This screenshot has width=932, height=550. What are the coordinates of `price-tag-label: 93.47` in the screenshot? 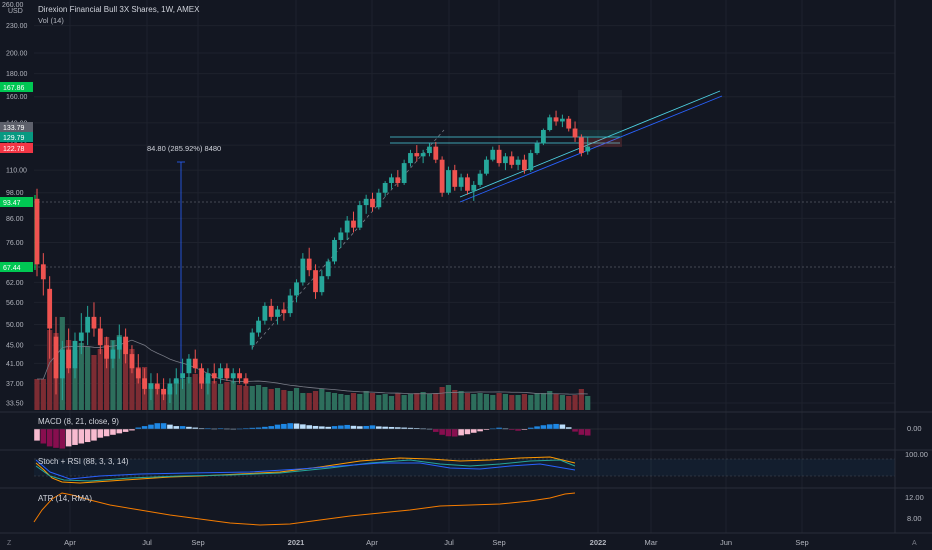 It's located at (12, 203).